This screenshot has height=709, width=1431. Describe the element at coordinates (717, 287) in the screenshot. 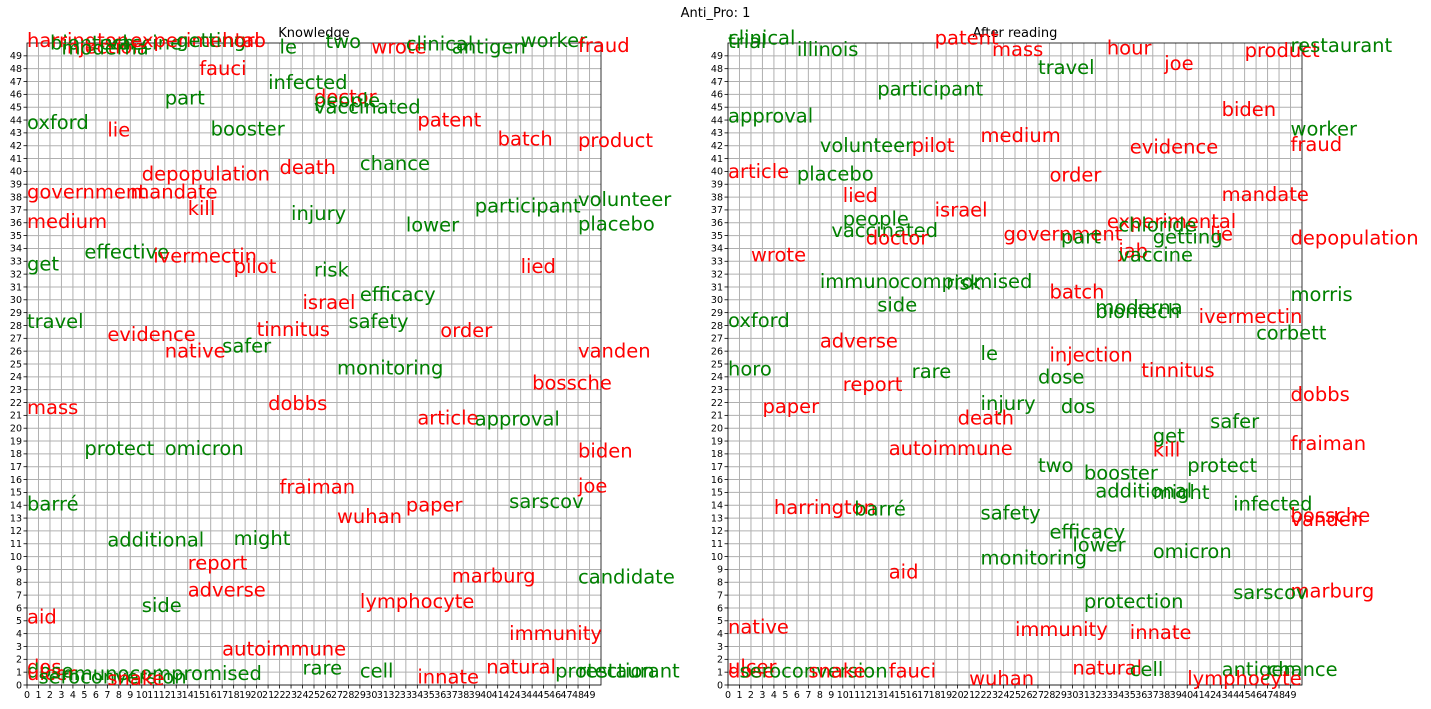

I see `y-tick-label: 31` at that location.